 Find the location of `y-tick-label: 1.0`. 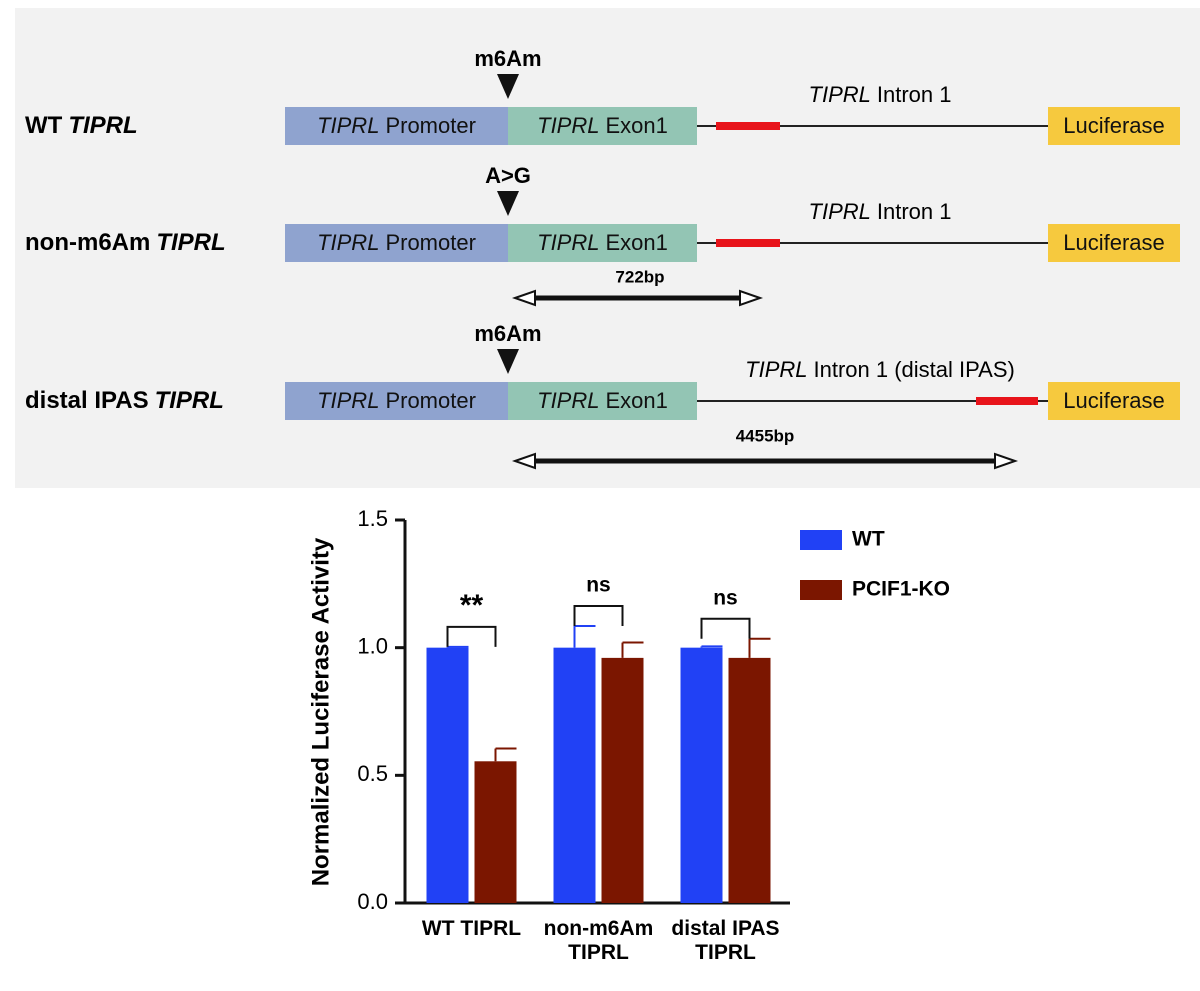

y-tick-label: 1.0 is located at coordinates (372, 645).